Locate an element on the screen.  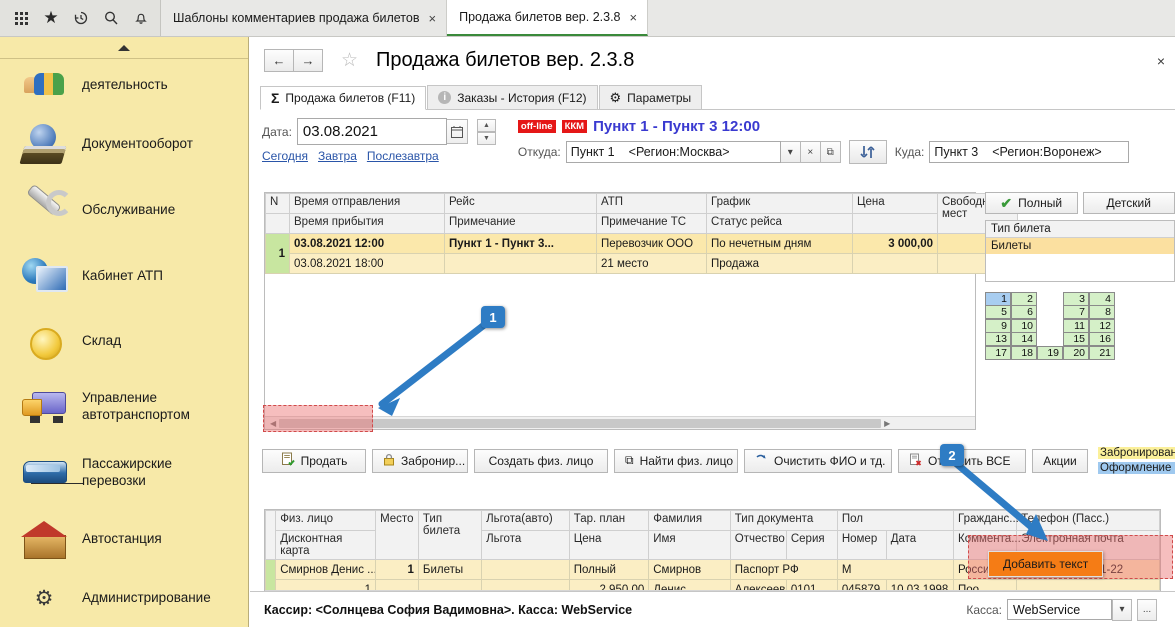
star-icon: ★ is located at coordinates (51, 17).